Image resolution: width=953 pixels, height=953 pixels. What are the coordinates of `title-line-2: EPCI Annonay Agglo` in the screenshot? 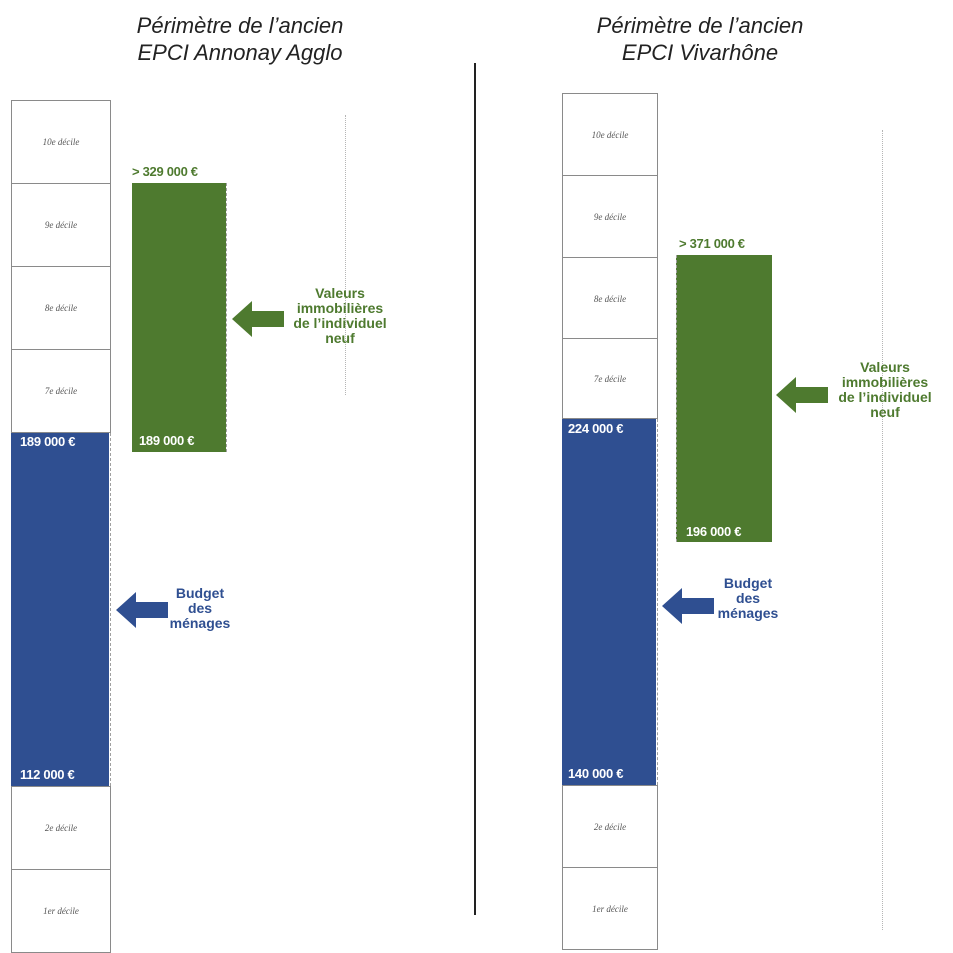 It's located at (240, 52).